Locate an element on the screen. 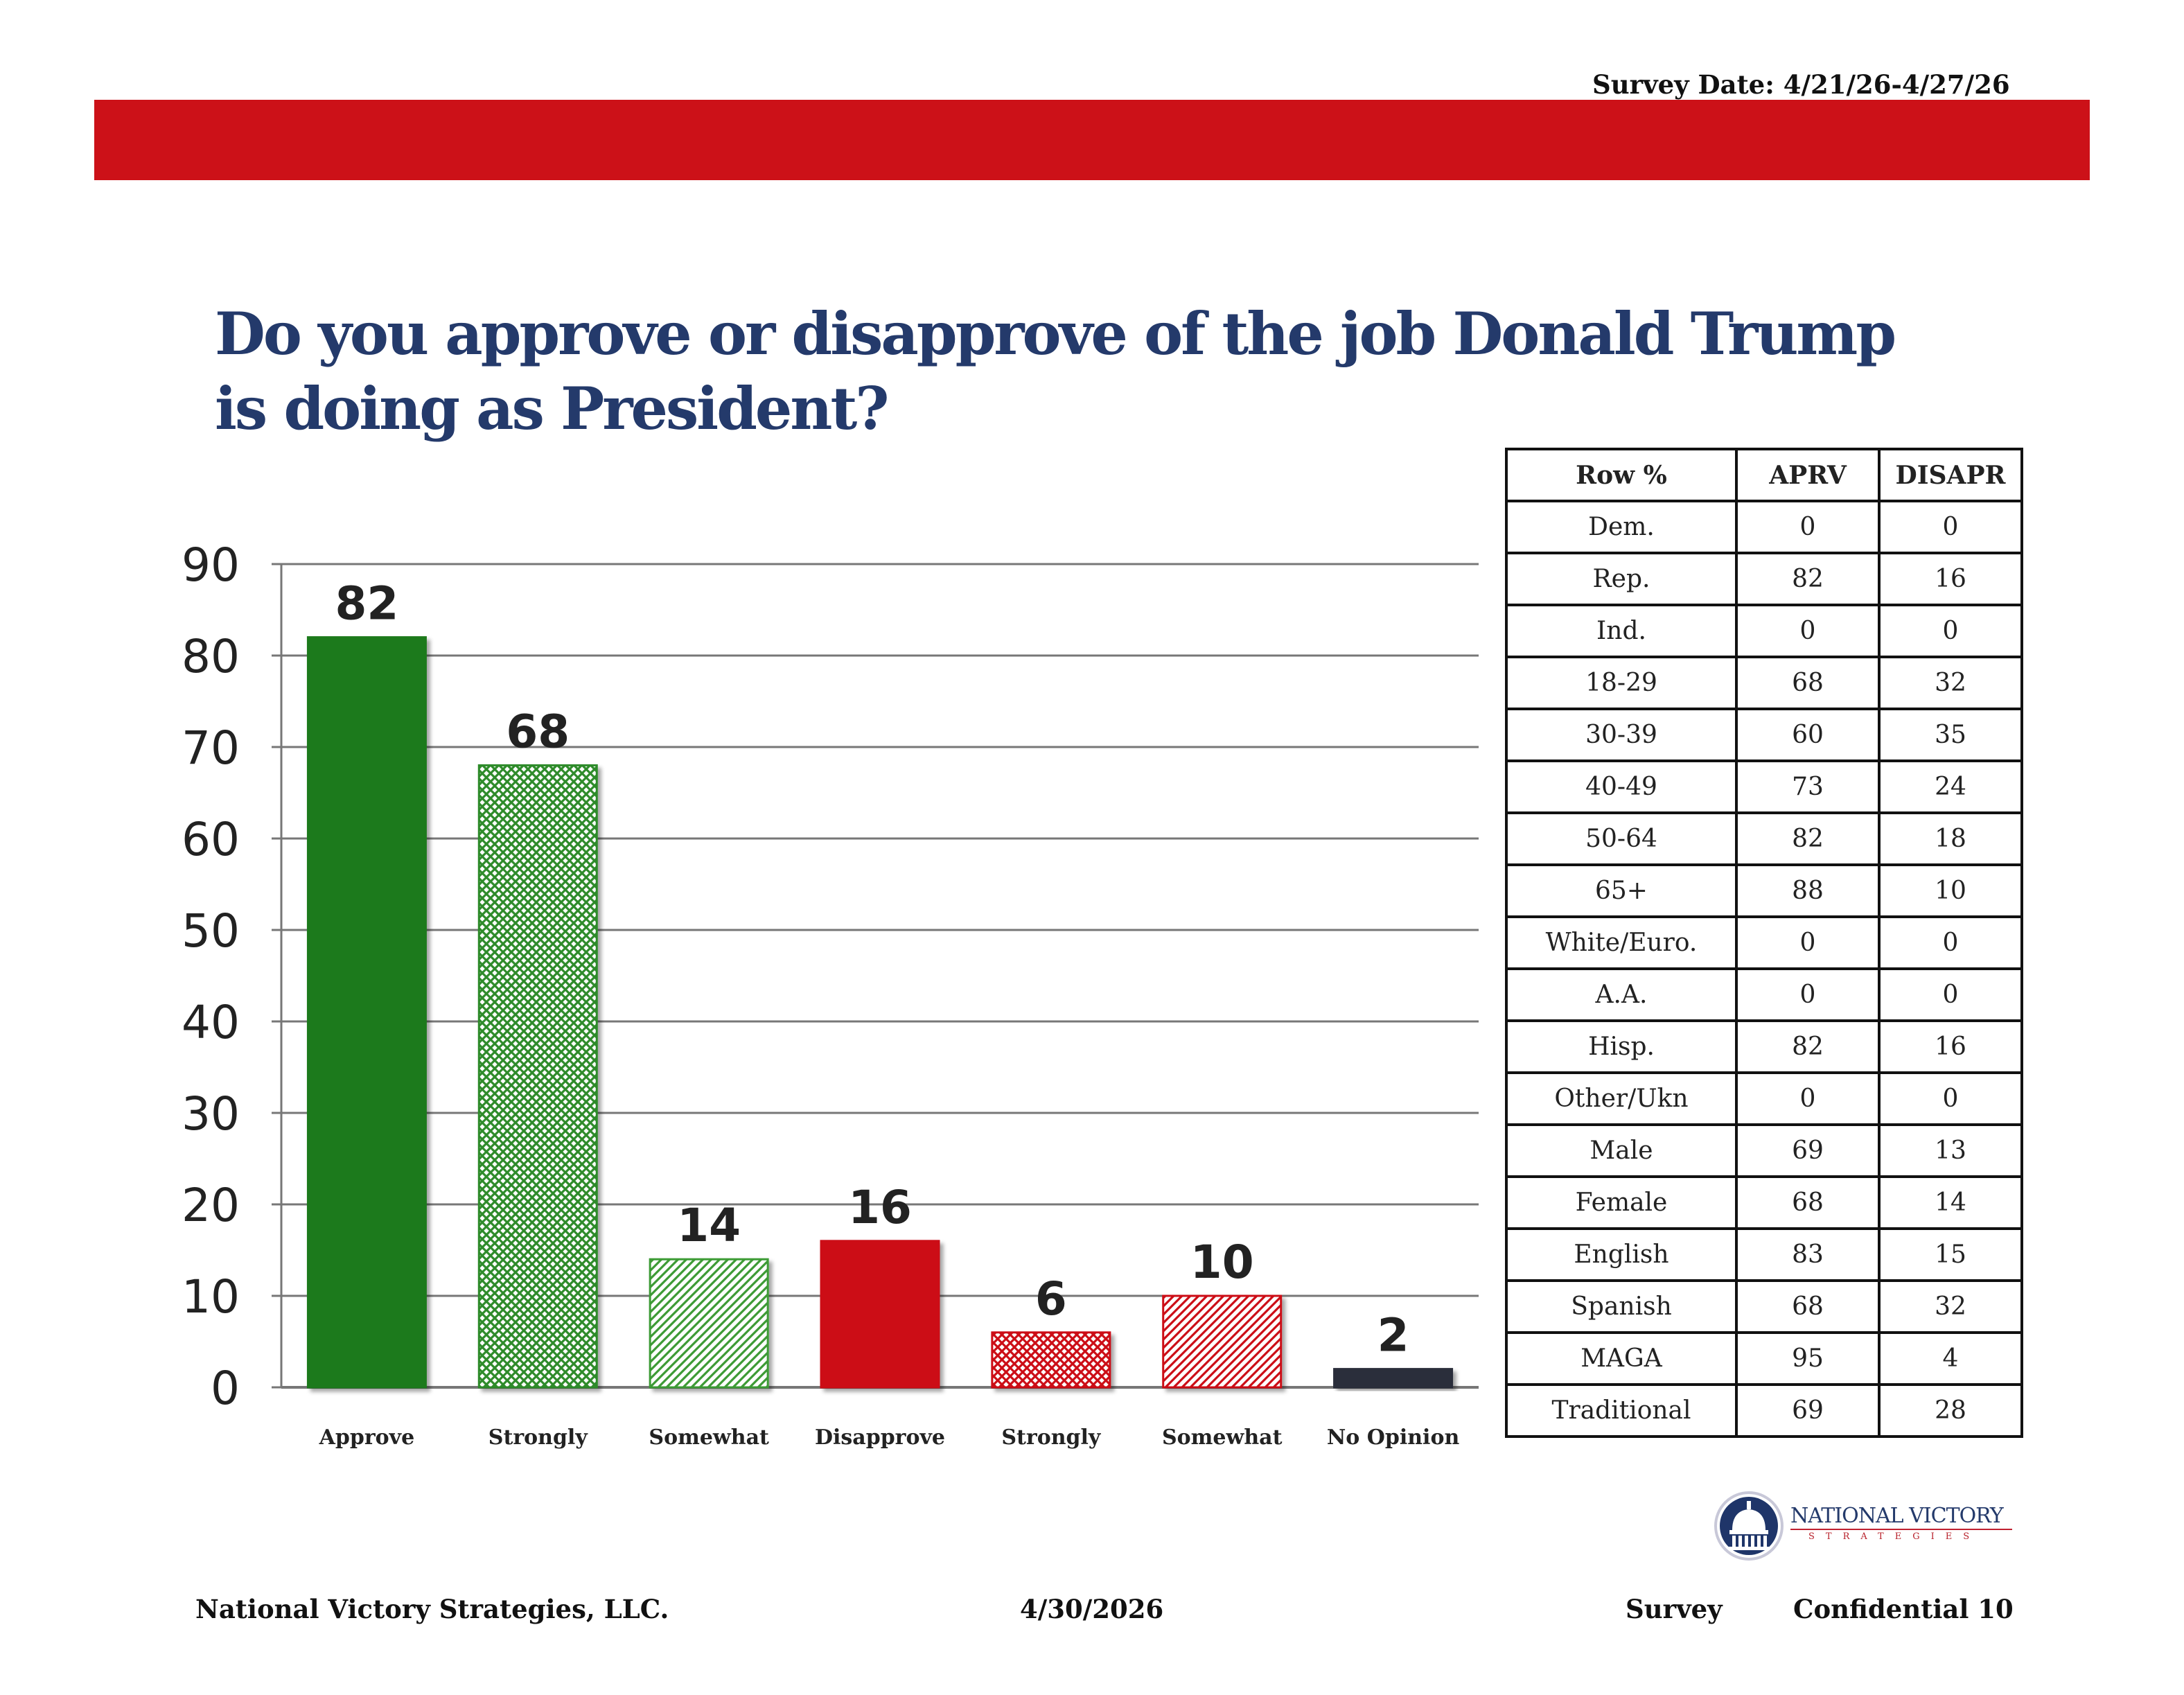 The height and width of the screenshot is (1695, 2184). company-logo: NATIONAL VICTORY STRATEGIES is located at coordinates (1866, 1528).